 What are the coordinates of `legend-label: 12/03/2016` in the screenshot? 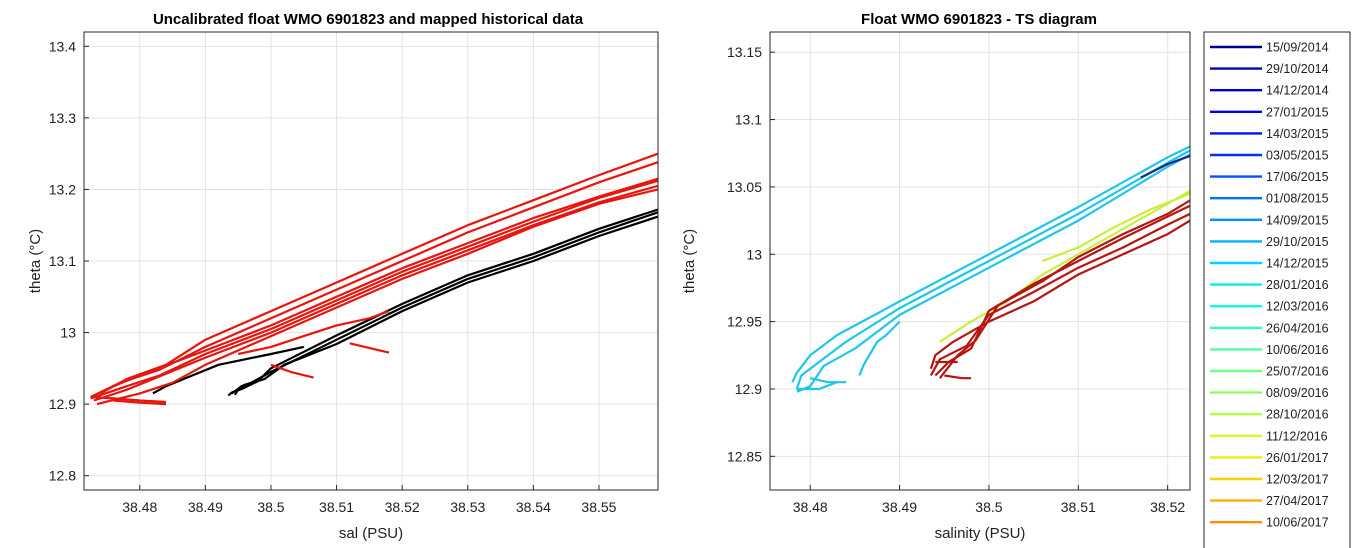 It's located at (1297, 307).